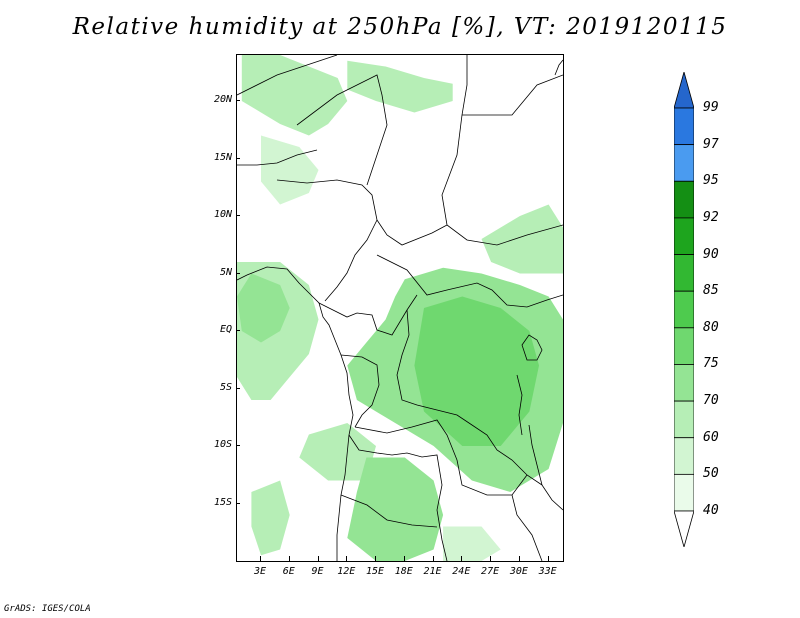 The height and width of the screenshot is (618, 800). I want to click on latitude-tick-label: 10N, so click(222, 214).